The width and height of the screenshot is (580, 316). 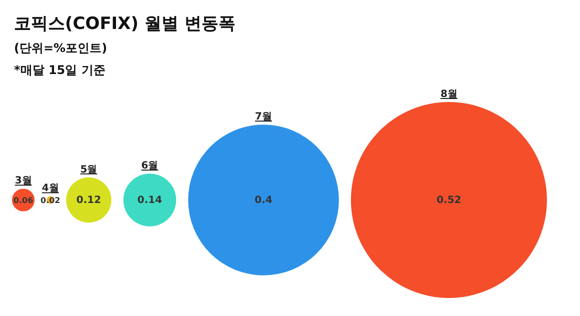 What do you see at coordinates (449, 94) in the screenshot?
I see `category-label: 8월` at bounding box center [449, 94].